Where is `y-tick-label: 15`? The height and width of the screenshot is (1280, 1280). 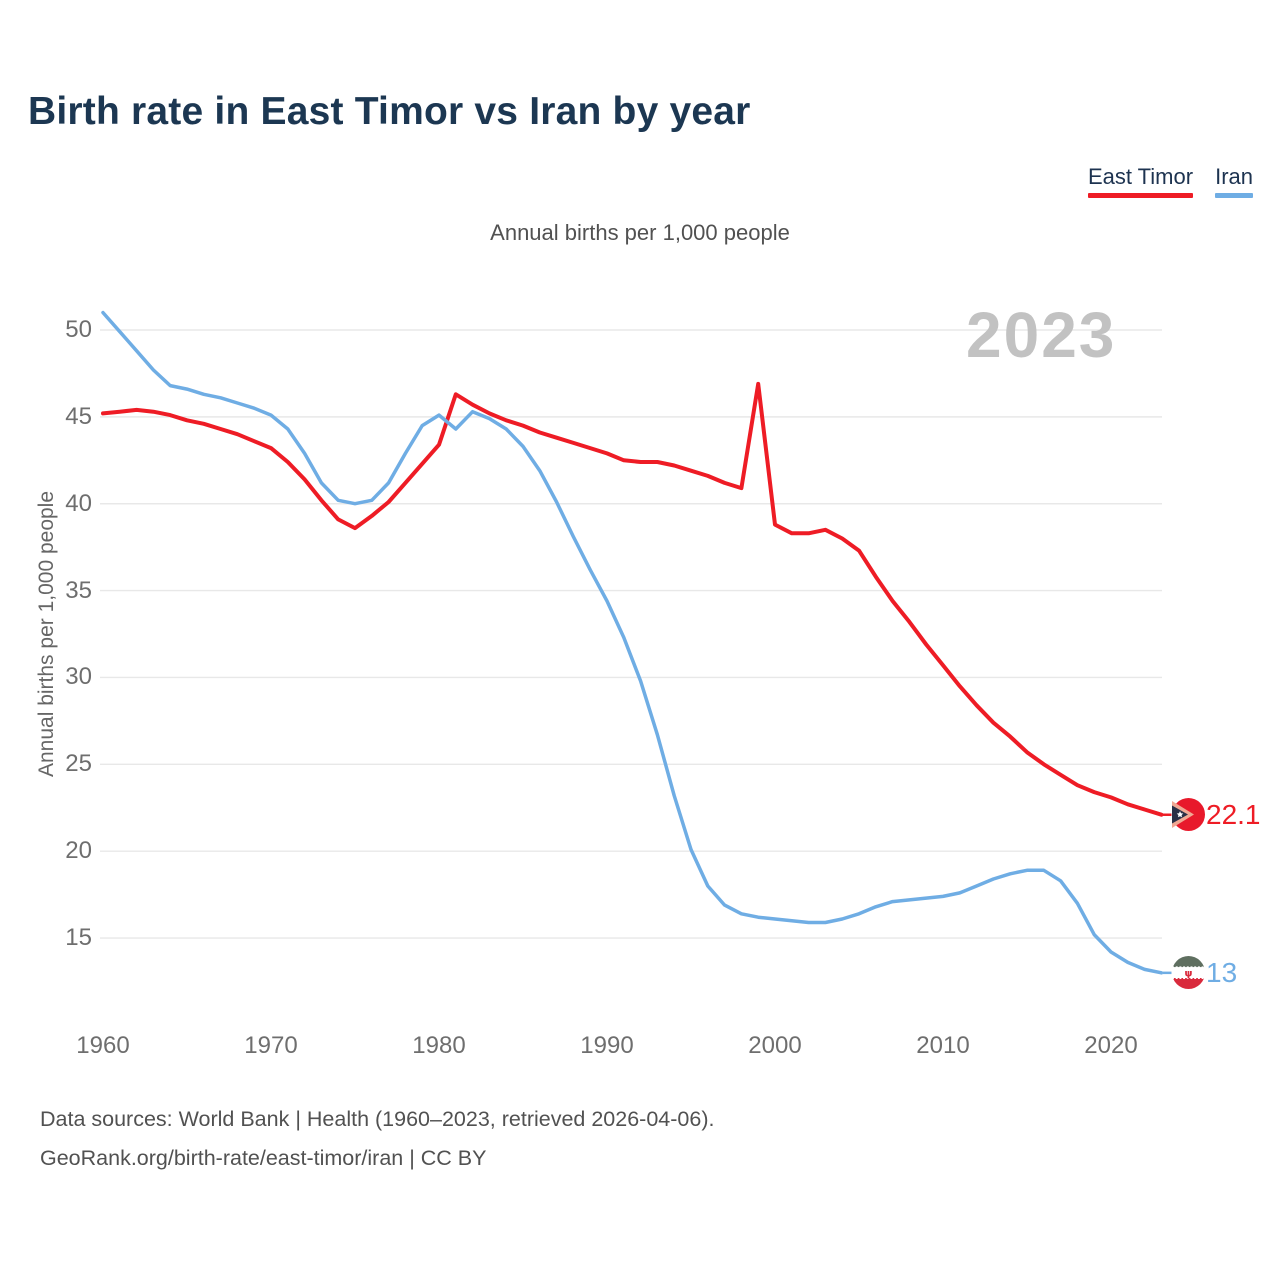
y-tick-label: 15 is located at coordinates (78, 938).